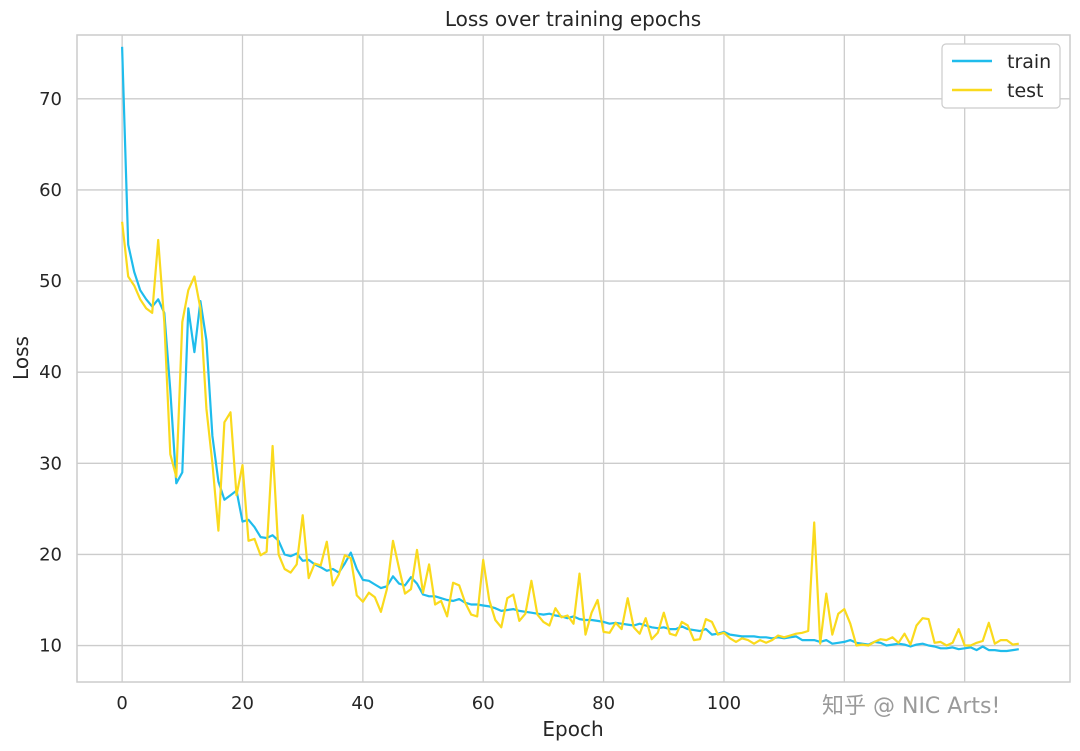 The height and width of the screenshot is (751, 1080). I want to click on y-tick-label: 60, so click(50, 190).